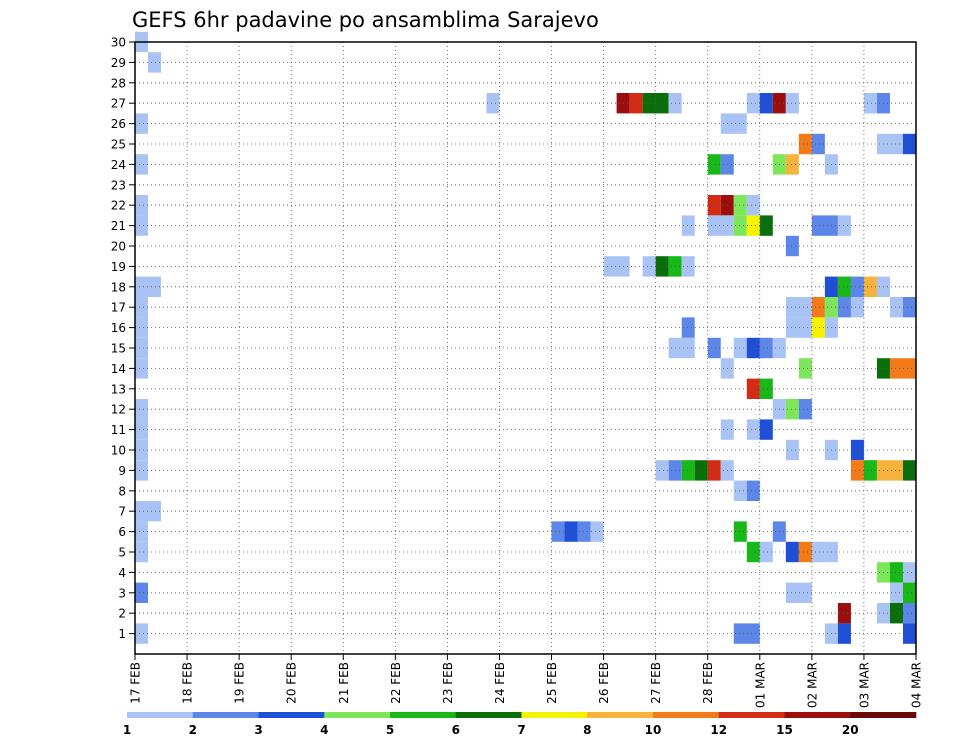 Image resolution: width=960 pixels, height=742 pixels. Describe the element at coordinates (448, 683) in the screenshot. I see `x-tick-label: 23 FEB` at that location.